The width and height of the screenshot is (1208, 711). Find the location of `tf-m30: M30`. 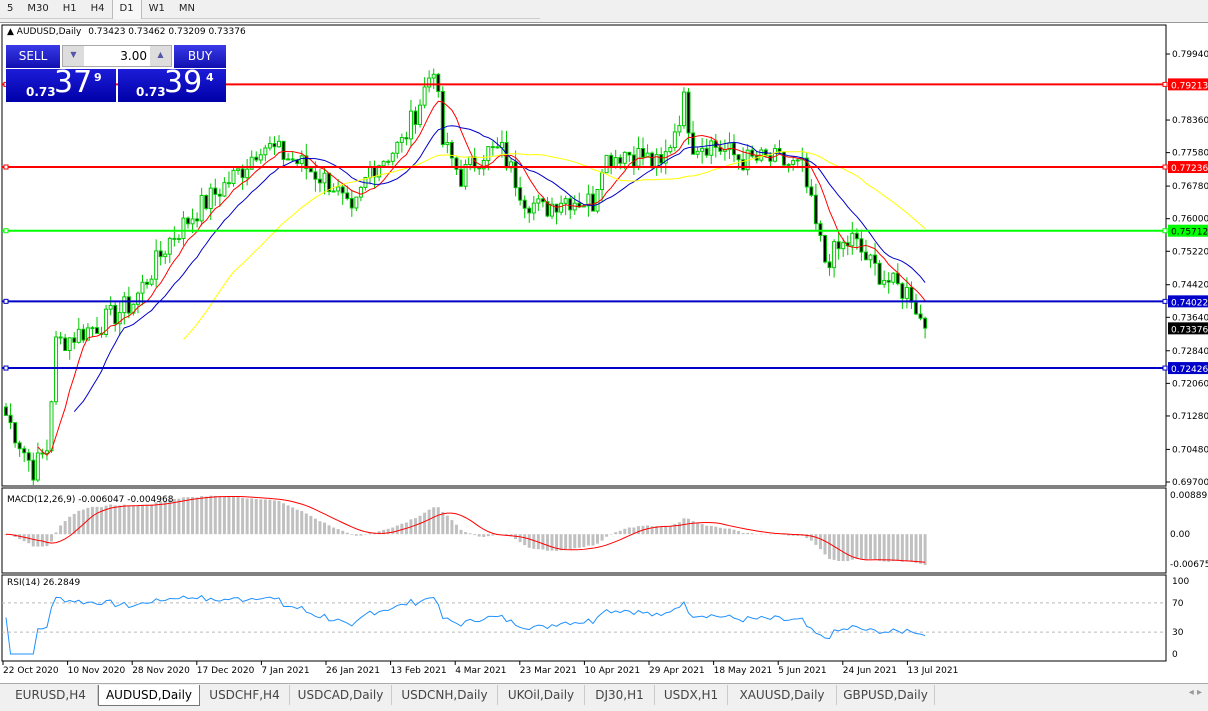

tf-m30: M30 is located at coordinates (38, 8).